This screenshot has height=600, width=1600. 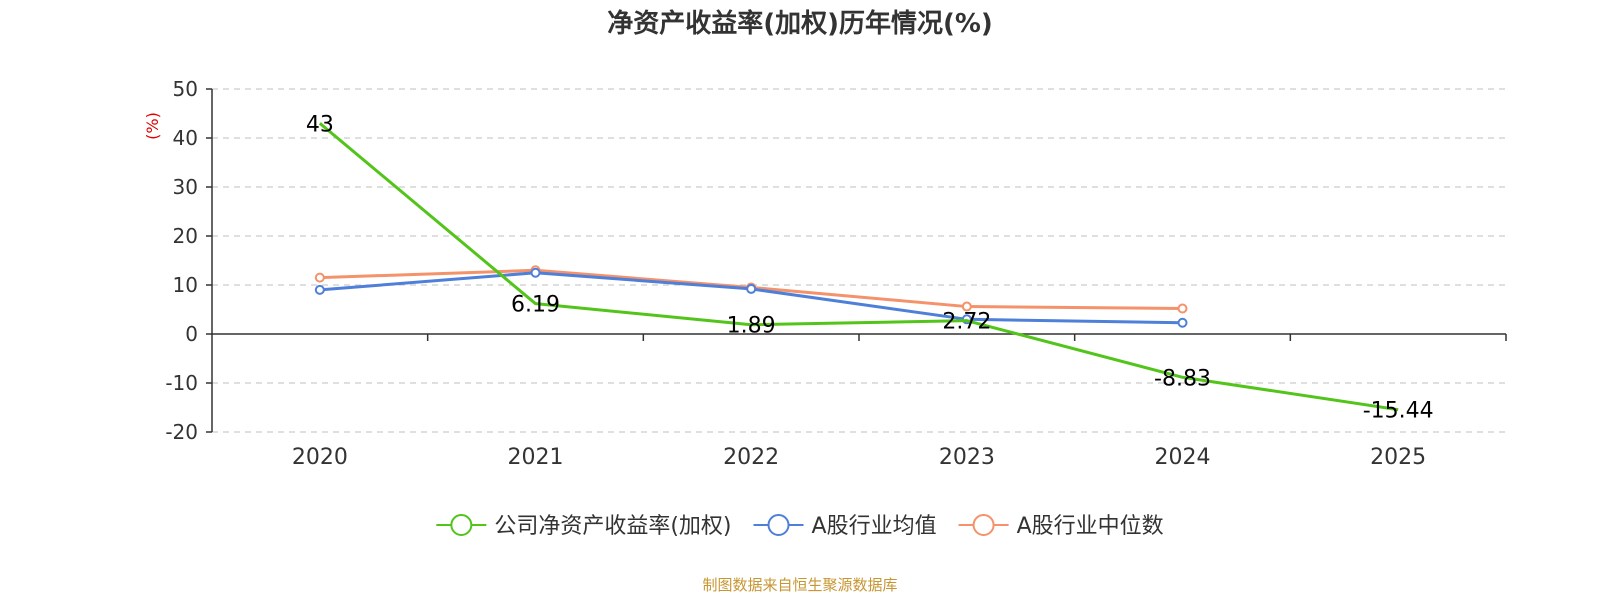 I want to click on x-tick-label: 2024, so click(x=1183, y=457).